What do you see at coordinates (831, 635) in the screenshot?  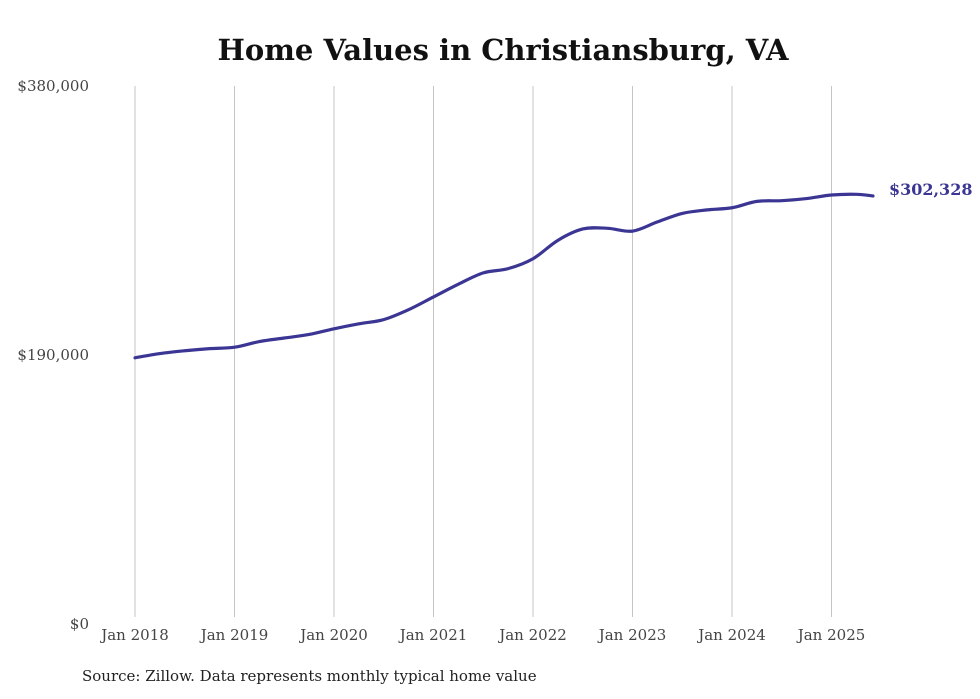 I see `x-tick-label: Jan 2025` at bounding box center [831, 635].